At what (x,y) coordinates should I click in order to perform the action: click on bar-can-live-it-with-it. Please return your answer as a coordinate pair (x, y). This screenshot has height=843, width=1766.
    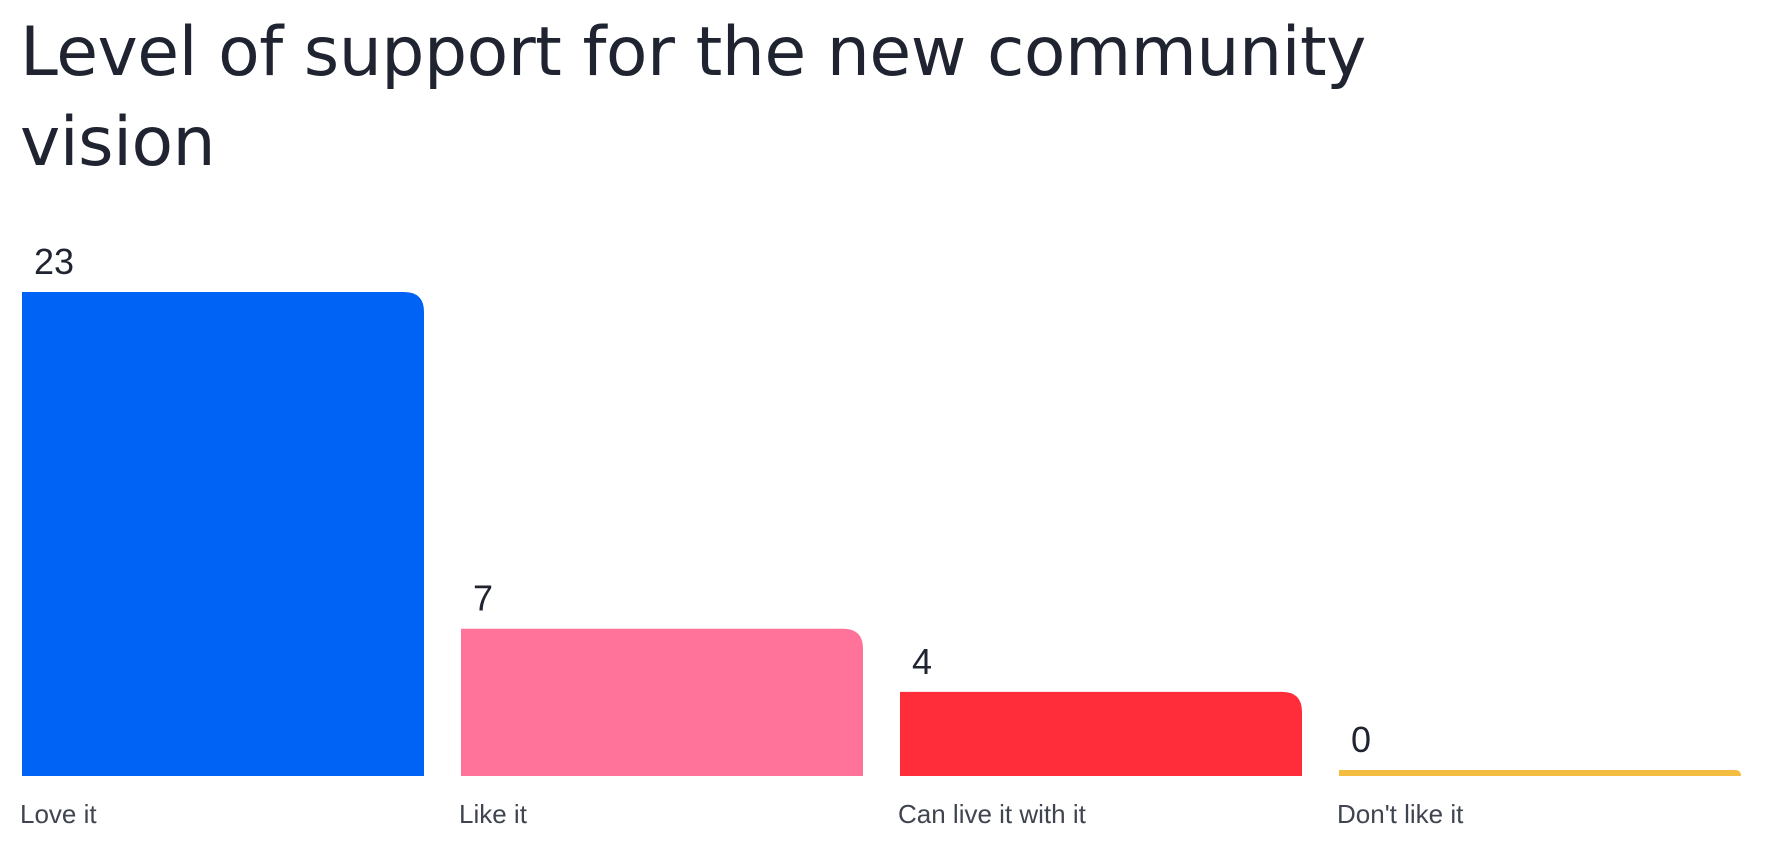
    Looking at the image, I should click on (1101, 733).